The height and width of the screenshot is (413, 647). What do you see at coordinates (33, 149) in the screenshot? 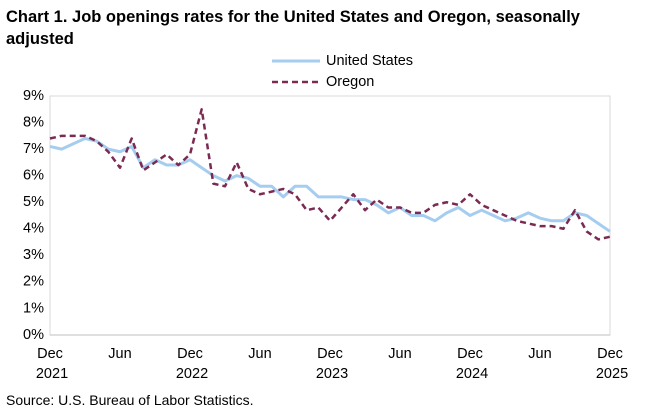
I see `y-tick-label: 7%` at bounding box center [33, 149].